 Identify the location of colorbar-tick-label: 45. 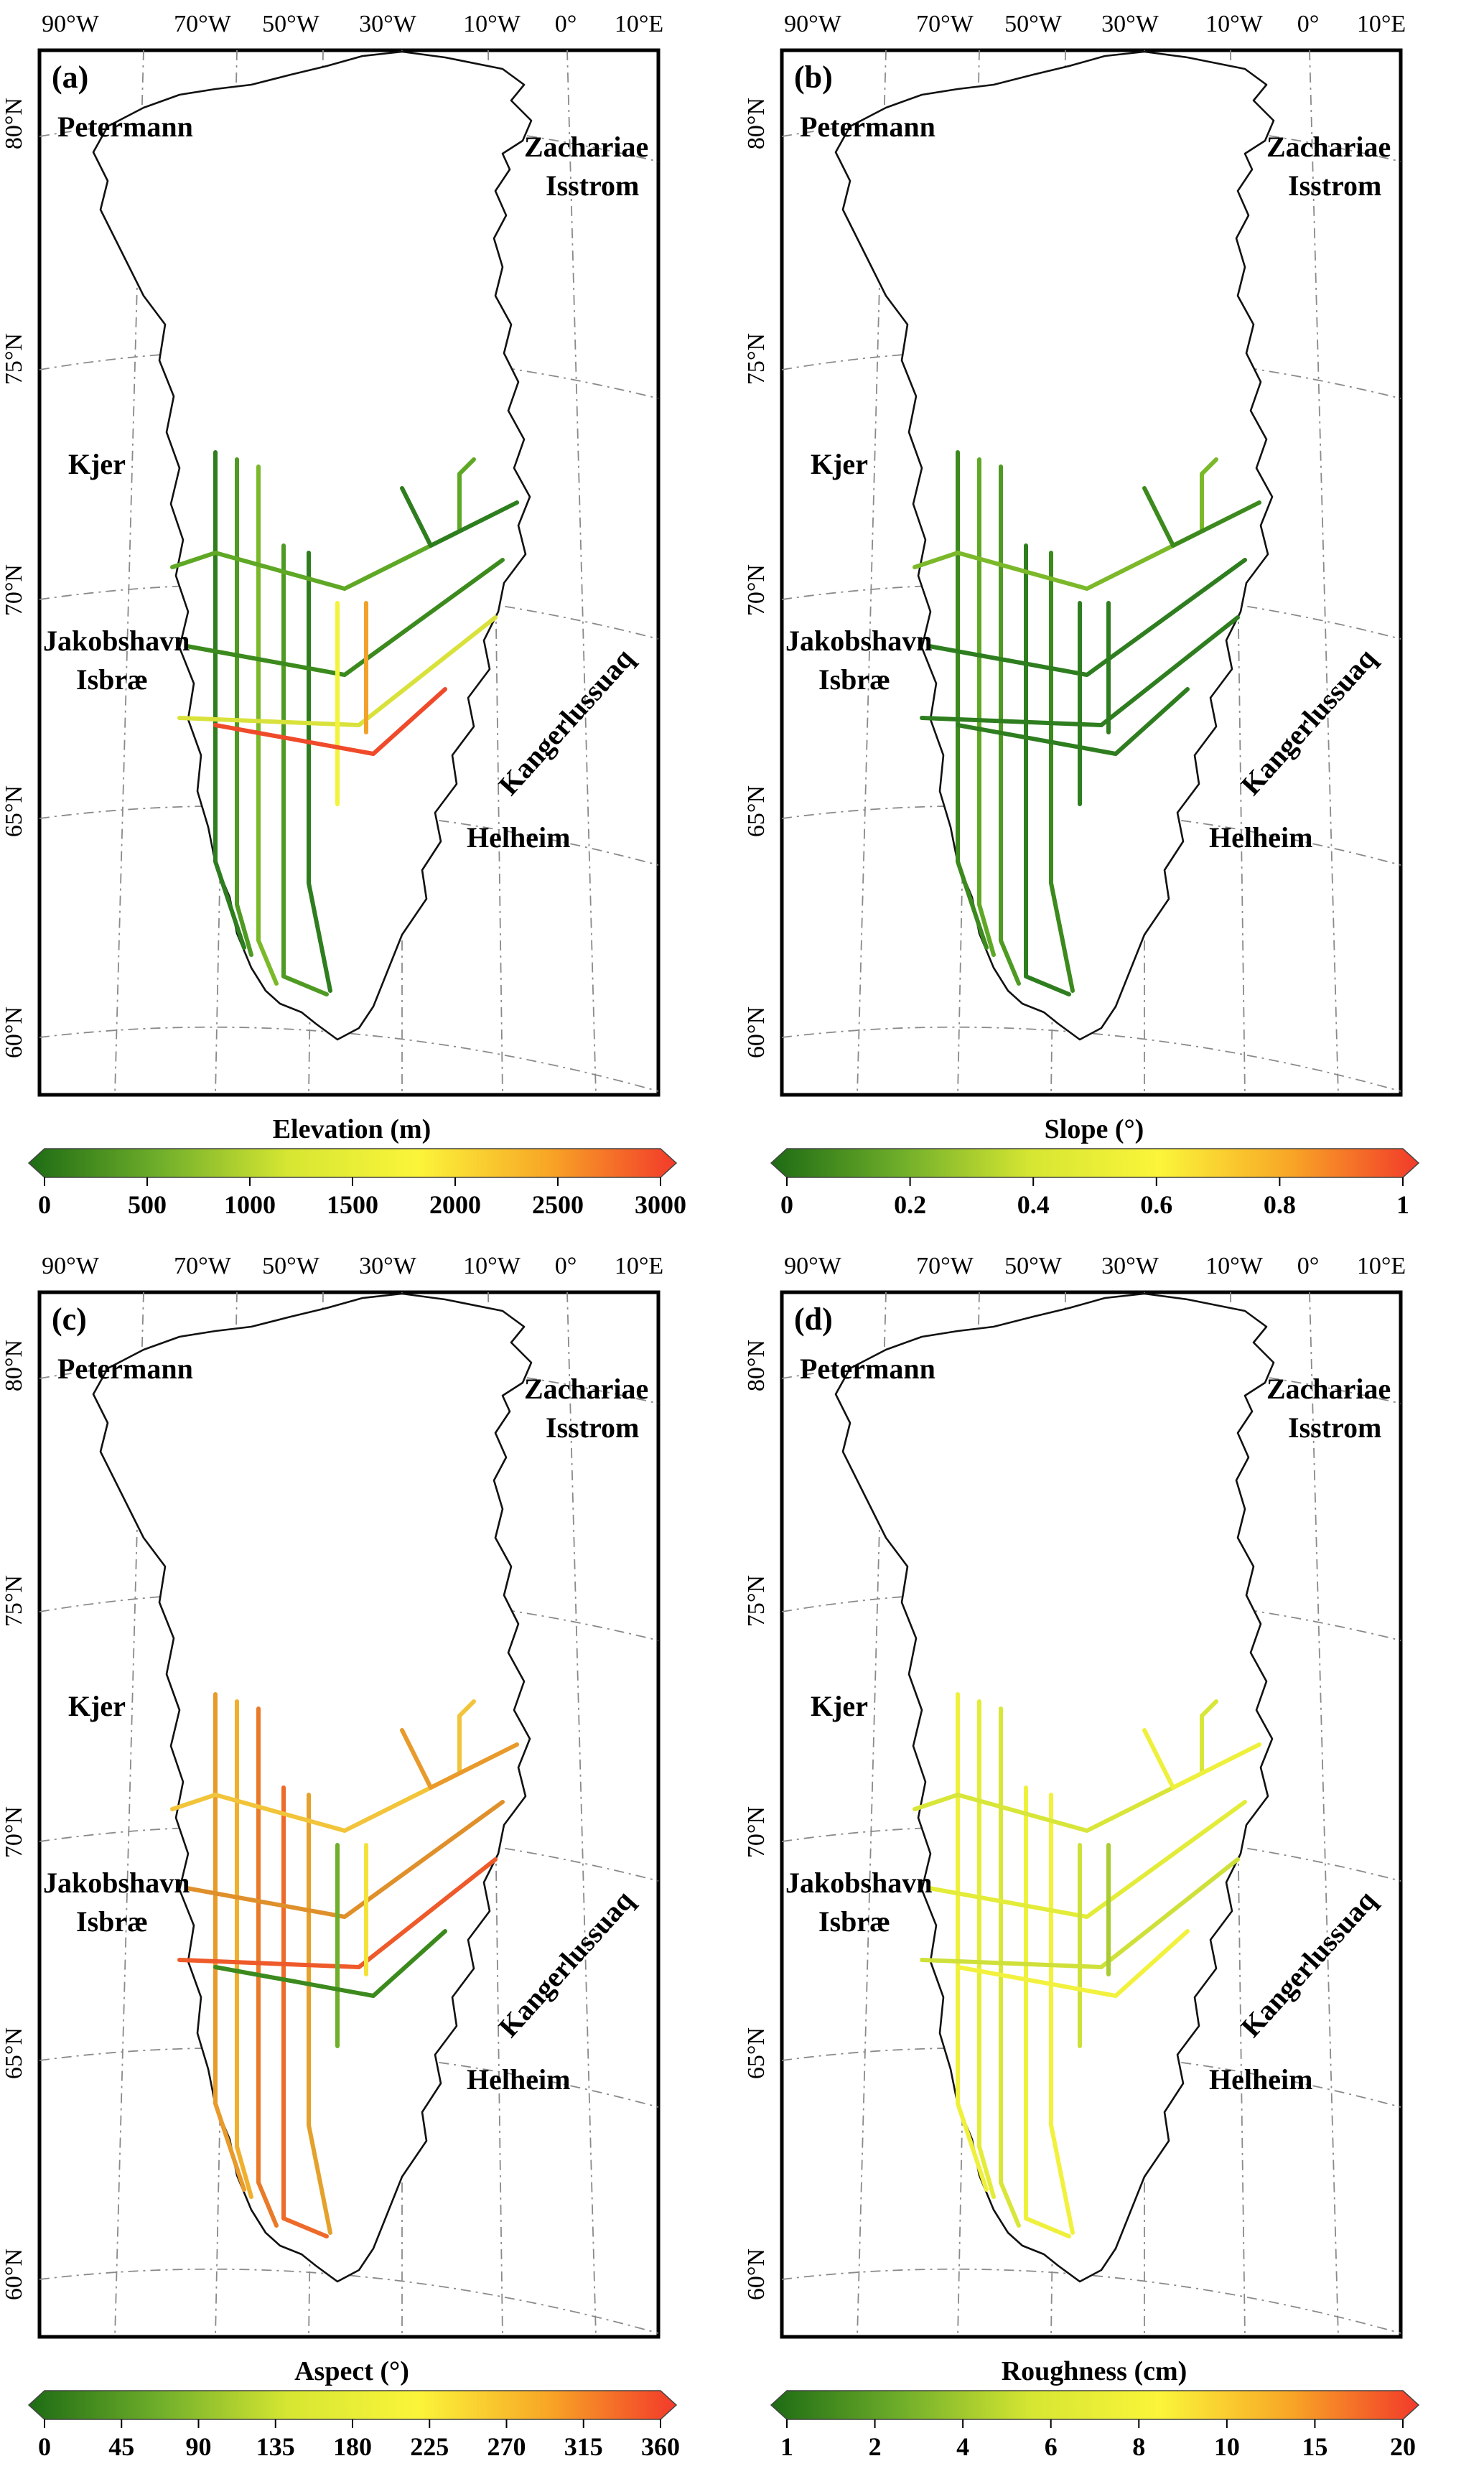
(121, 2446).